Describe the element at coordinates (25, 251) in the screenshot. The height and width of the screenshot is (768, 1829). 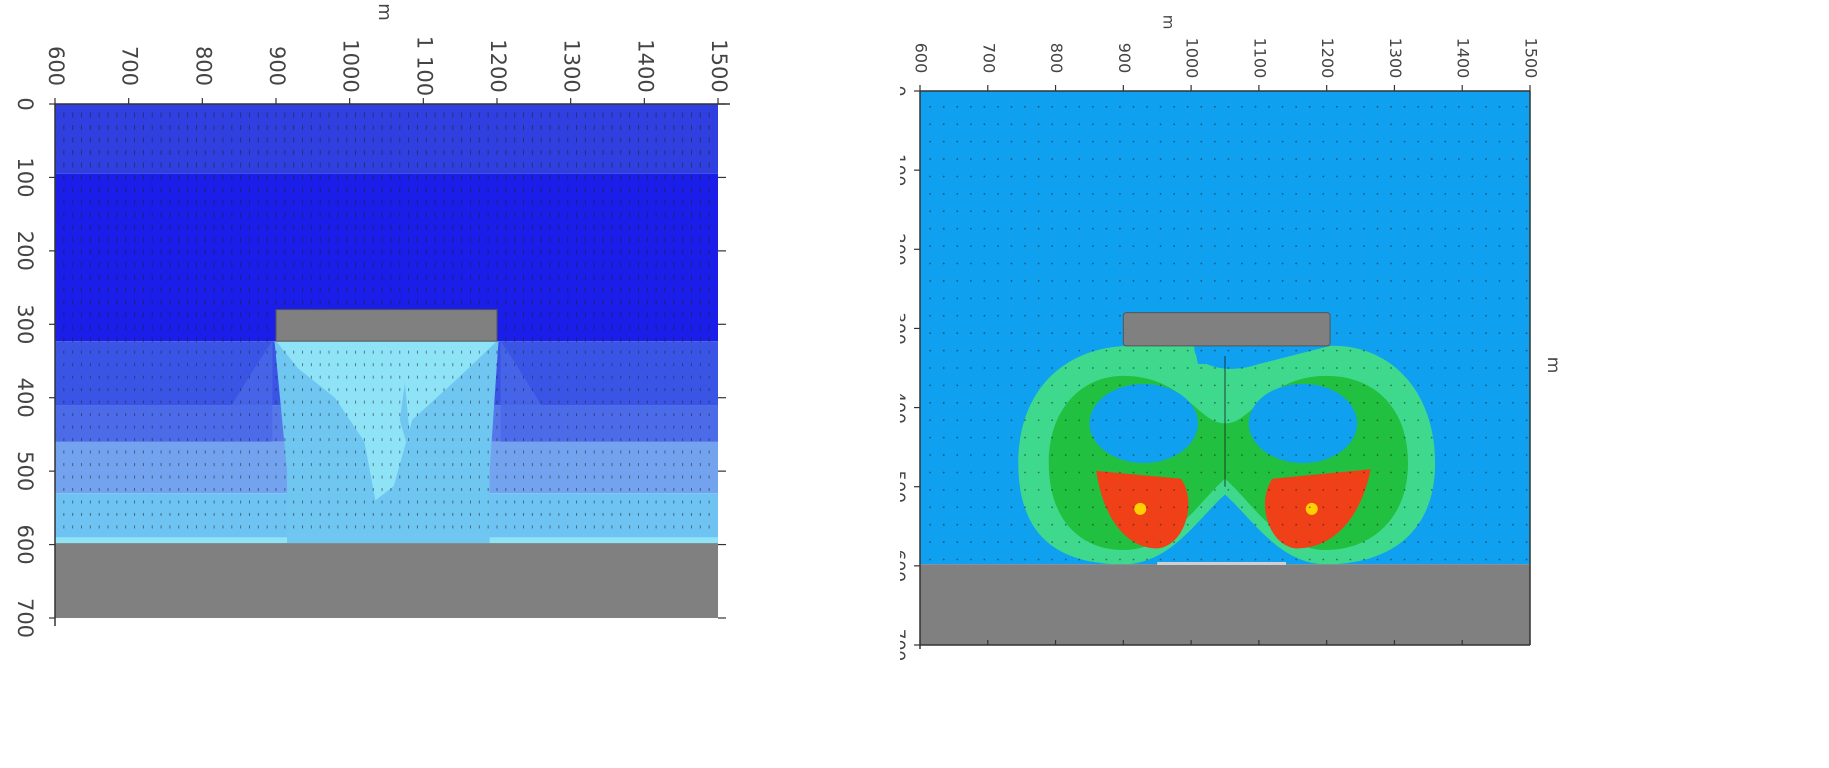
I see `left-y-tick-label-2: 200` at that location.